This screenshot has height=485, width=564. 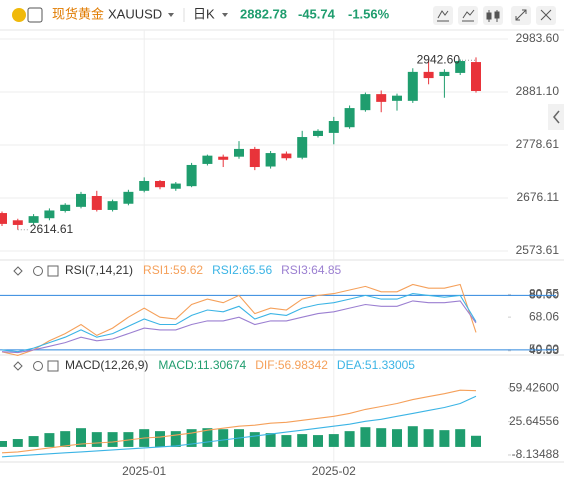 I want to click on y-tick-label: 2676.11, so click(x=538, y=197).